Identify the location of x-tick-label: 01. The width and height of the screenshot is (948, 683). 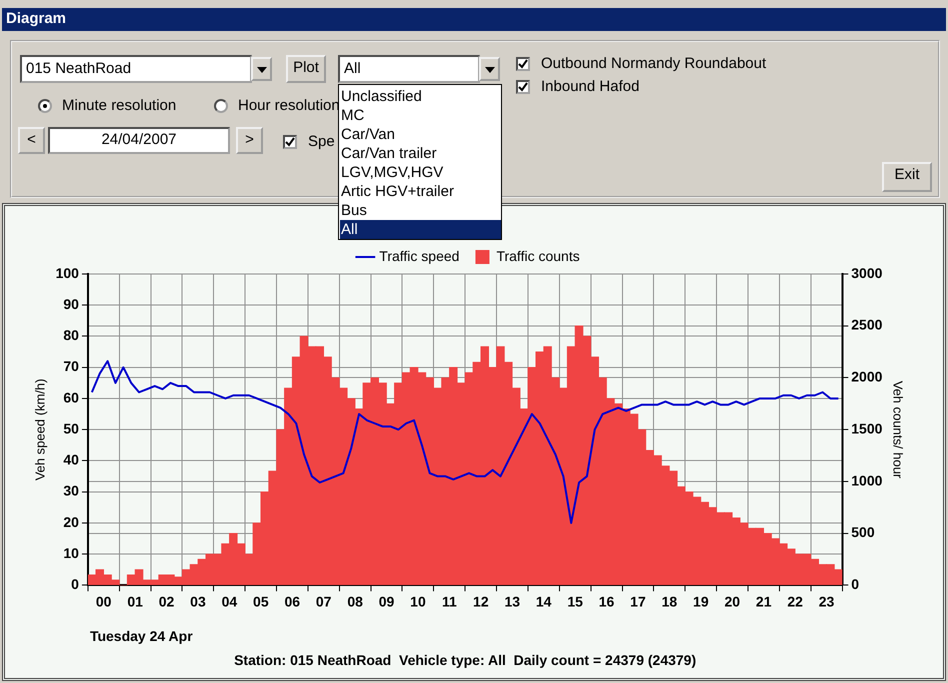
(135, 601).